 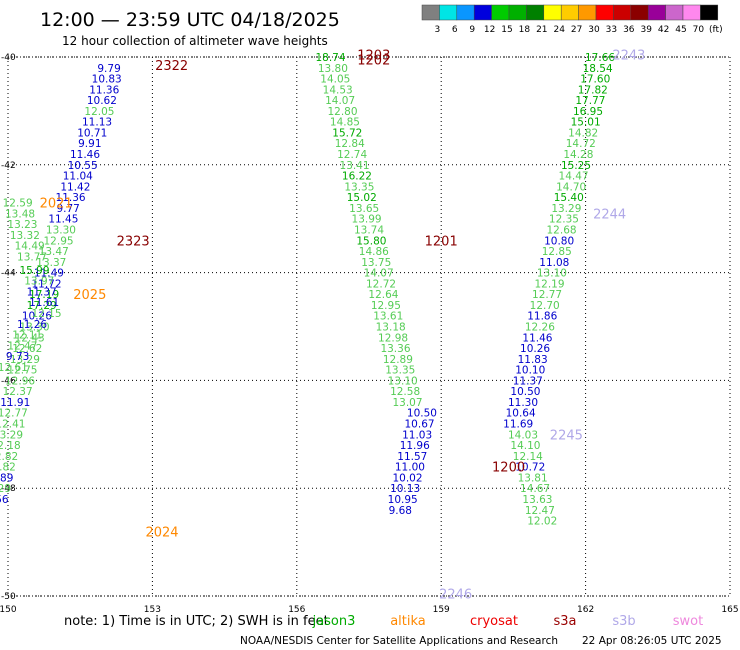 What do you see at coordinates (374, 252) in the screenshot?
I see `wave-height-value: 14.86` at bounding box center [374, 252].